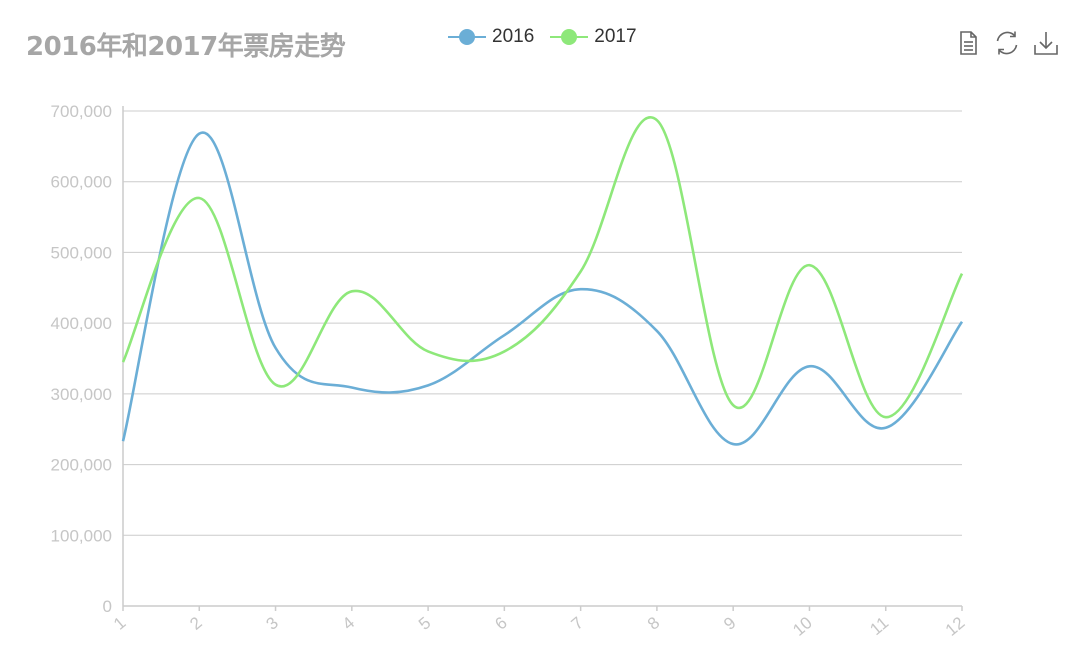  What do you see at coordinates (1007, 43) in the screenshot?
I see `restore-icon` at bounding box center [1007, 43].